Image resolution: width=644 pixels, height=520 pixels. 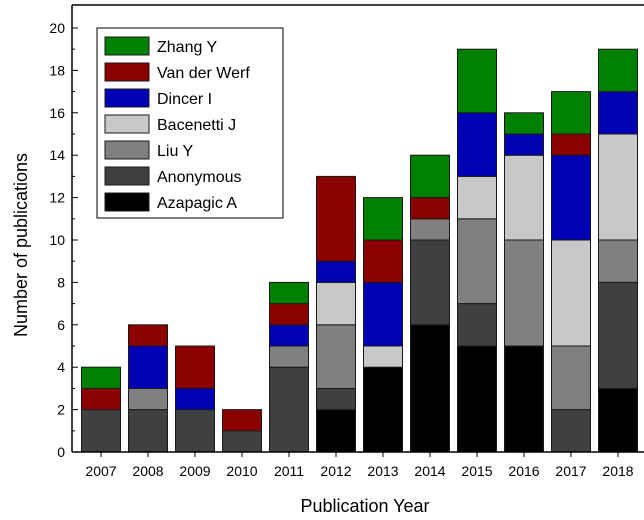 I want to click on bar-van-der-werf-2010, so click(x=242, y=420).